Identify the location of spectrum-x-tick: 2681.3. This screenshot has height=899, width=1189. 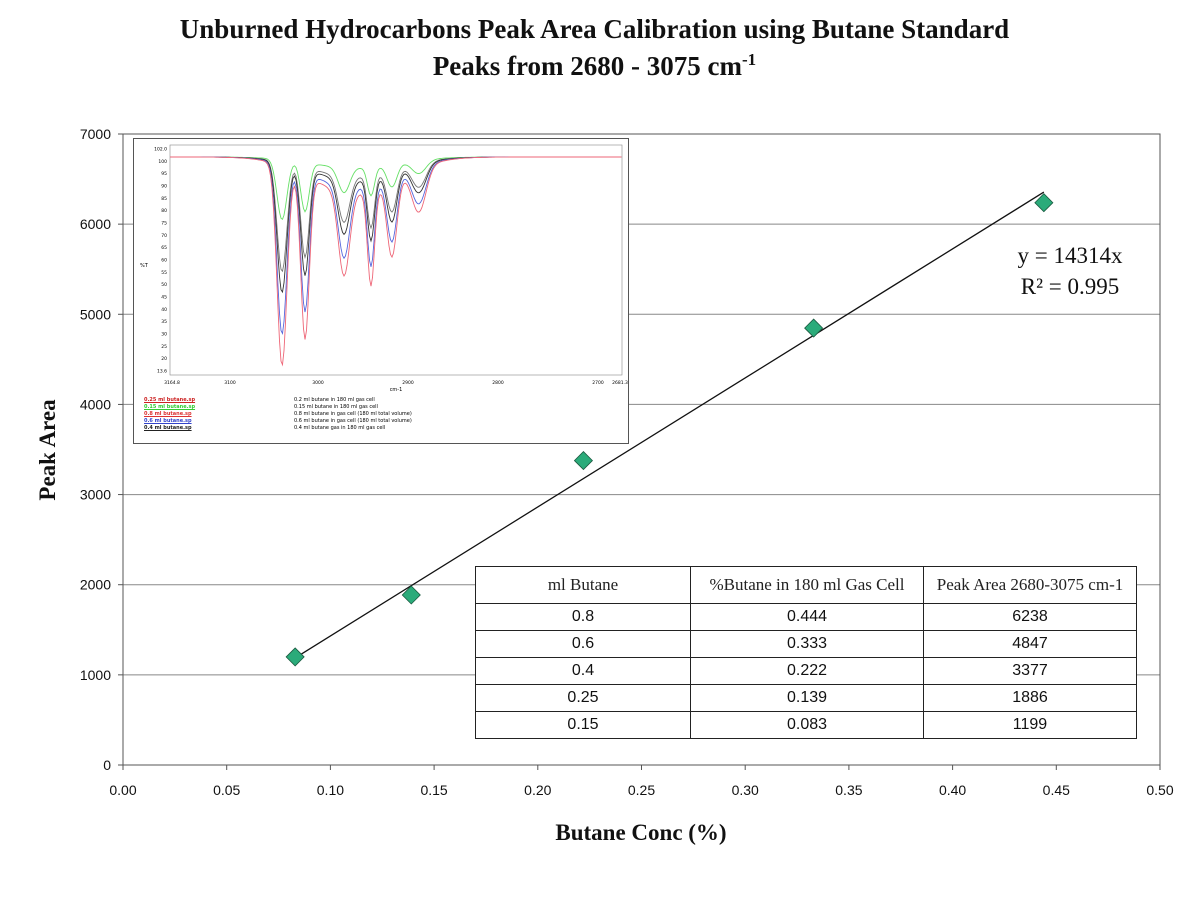
(620, 383).